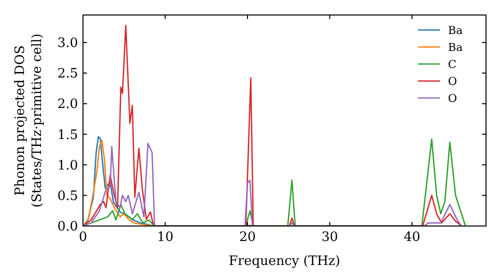  Describe the element at coordinates (67, 74) in the screenshot. I see `y-tick-label: 2.5` at that location.